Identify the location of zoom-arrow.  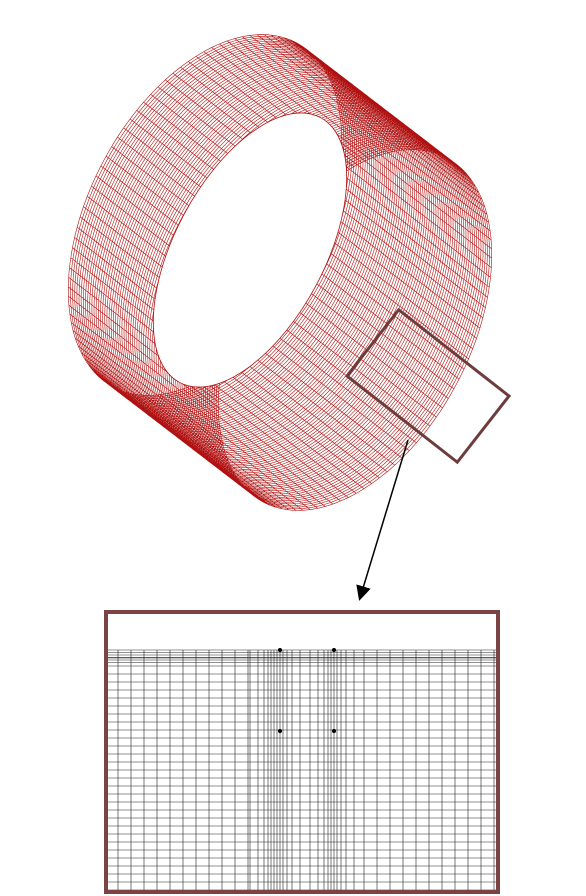
(382, 520).